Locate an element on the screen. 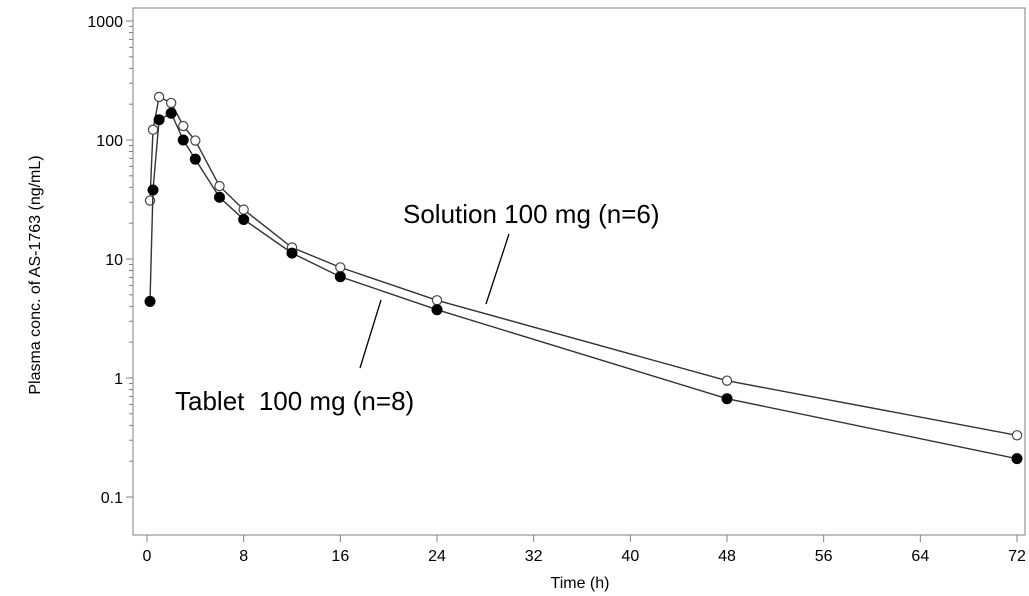  x-tick-label: 64 is located at coordinates (920, 556).